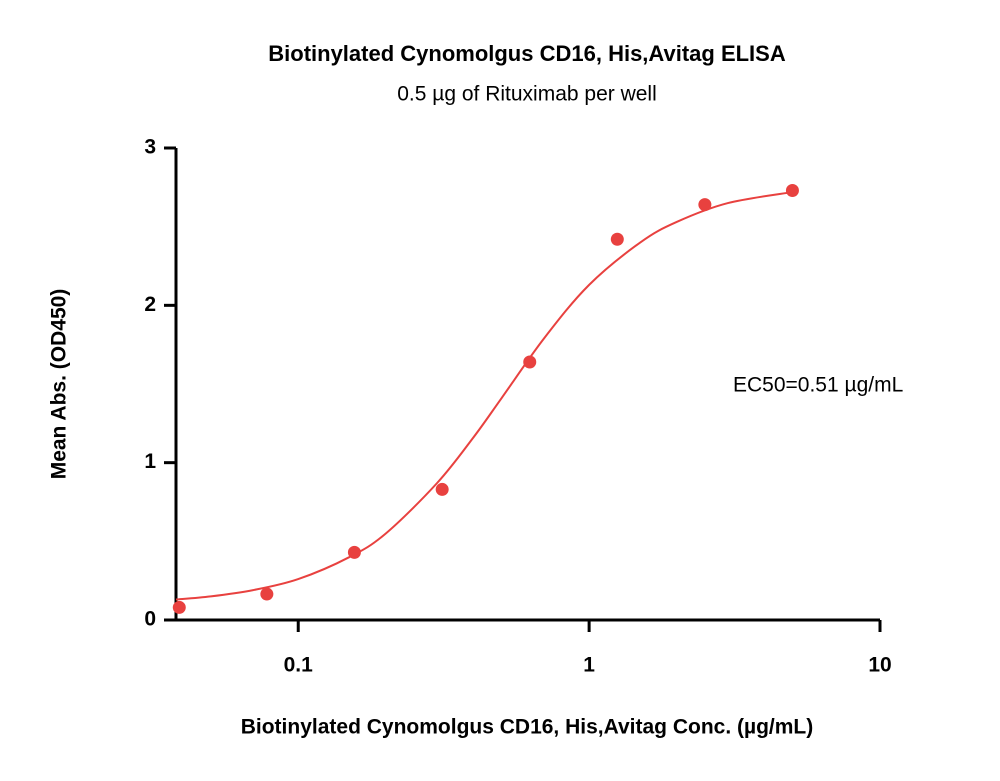  I want to click on x-tick-label: 10, so click(879, 665).